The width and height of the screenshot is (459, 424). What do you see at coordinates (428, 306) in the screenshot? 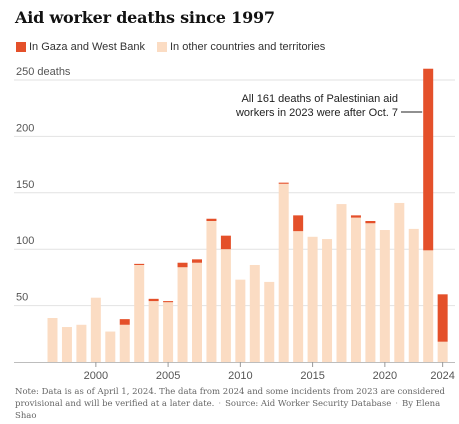
I see `bar-other-2023` at bounding box center [428, 306].